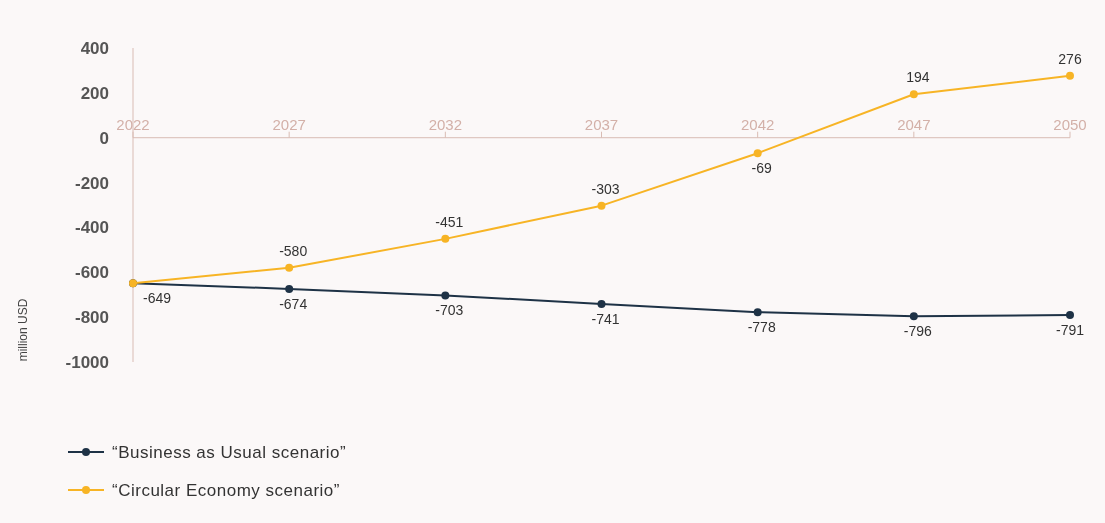 The height and width of the screenshot is (523, 1105). What do you see at coordinates (94, 93) in the screenshot?
I see `y-tick-label: 200` at bounding box center [94, 93].